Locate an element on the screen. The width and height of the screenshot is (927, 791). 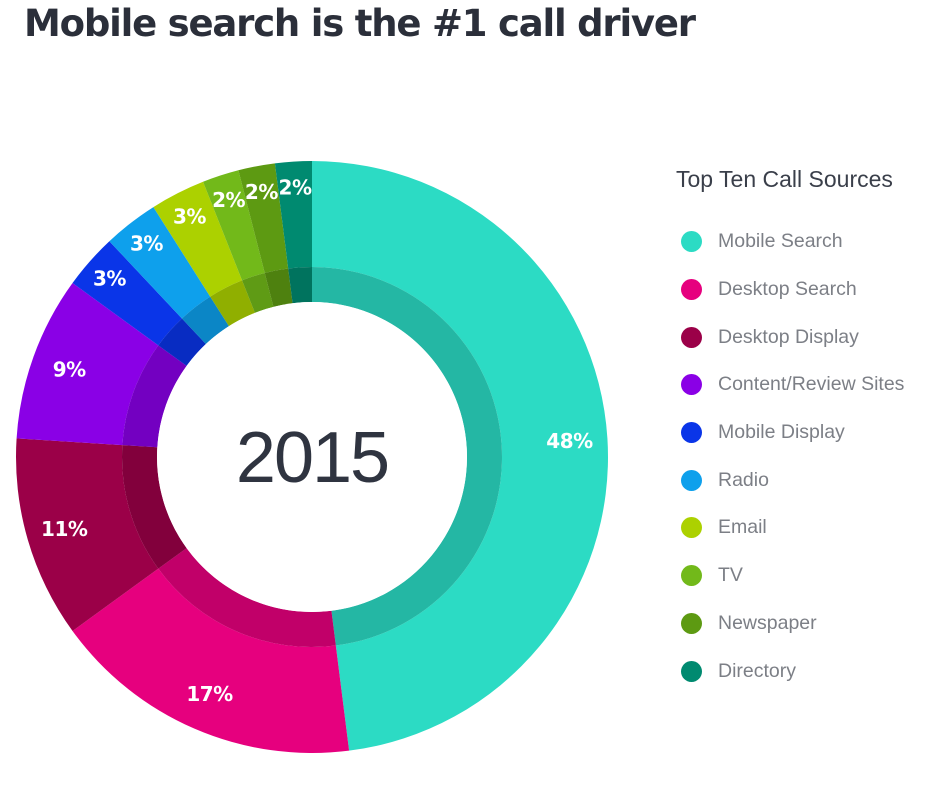
slice-newspaper is located at coordinates (263, 218).